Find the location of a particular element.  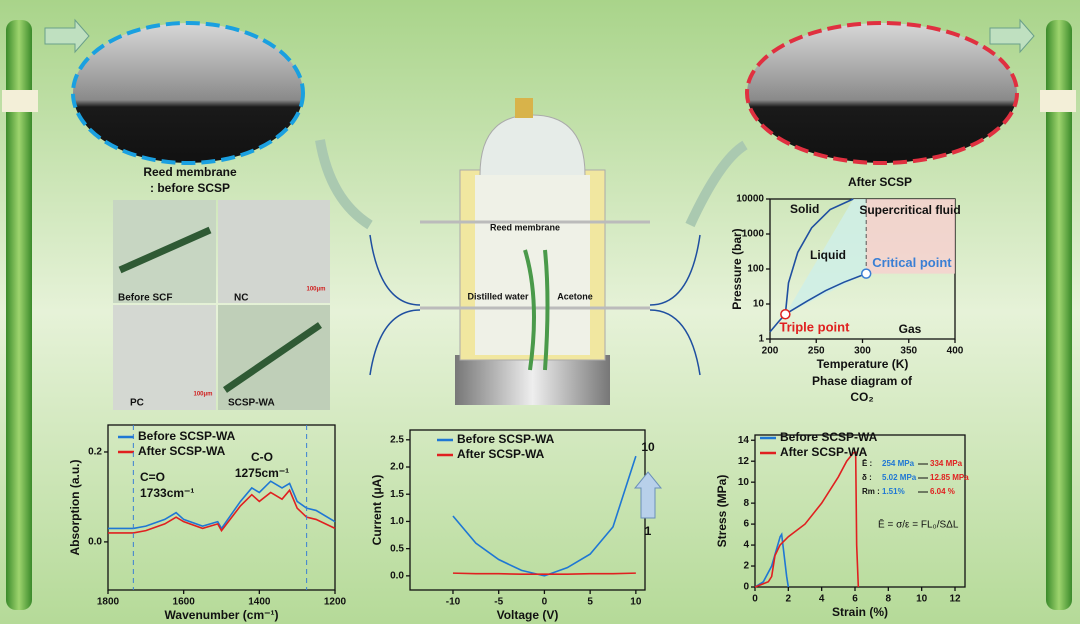

annotation-label: δ : is located at coordinates (867, 477).